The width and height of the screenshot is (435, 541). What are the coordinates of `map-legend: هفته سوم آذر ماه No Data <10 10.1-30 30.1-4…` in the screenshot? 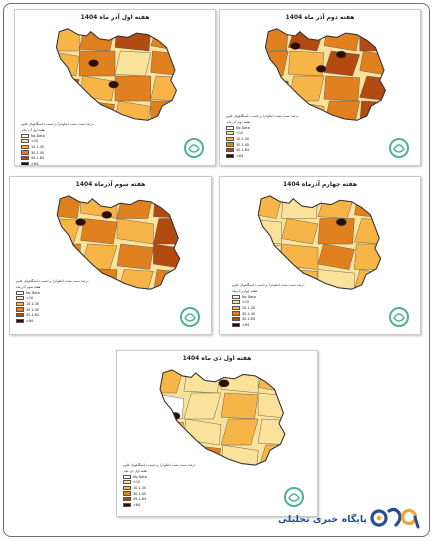 It's located at (28, 304).